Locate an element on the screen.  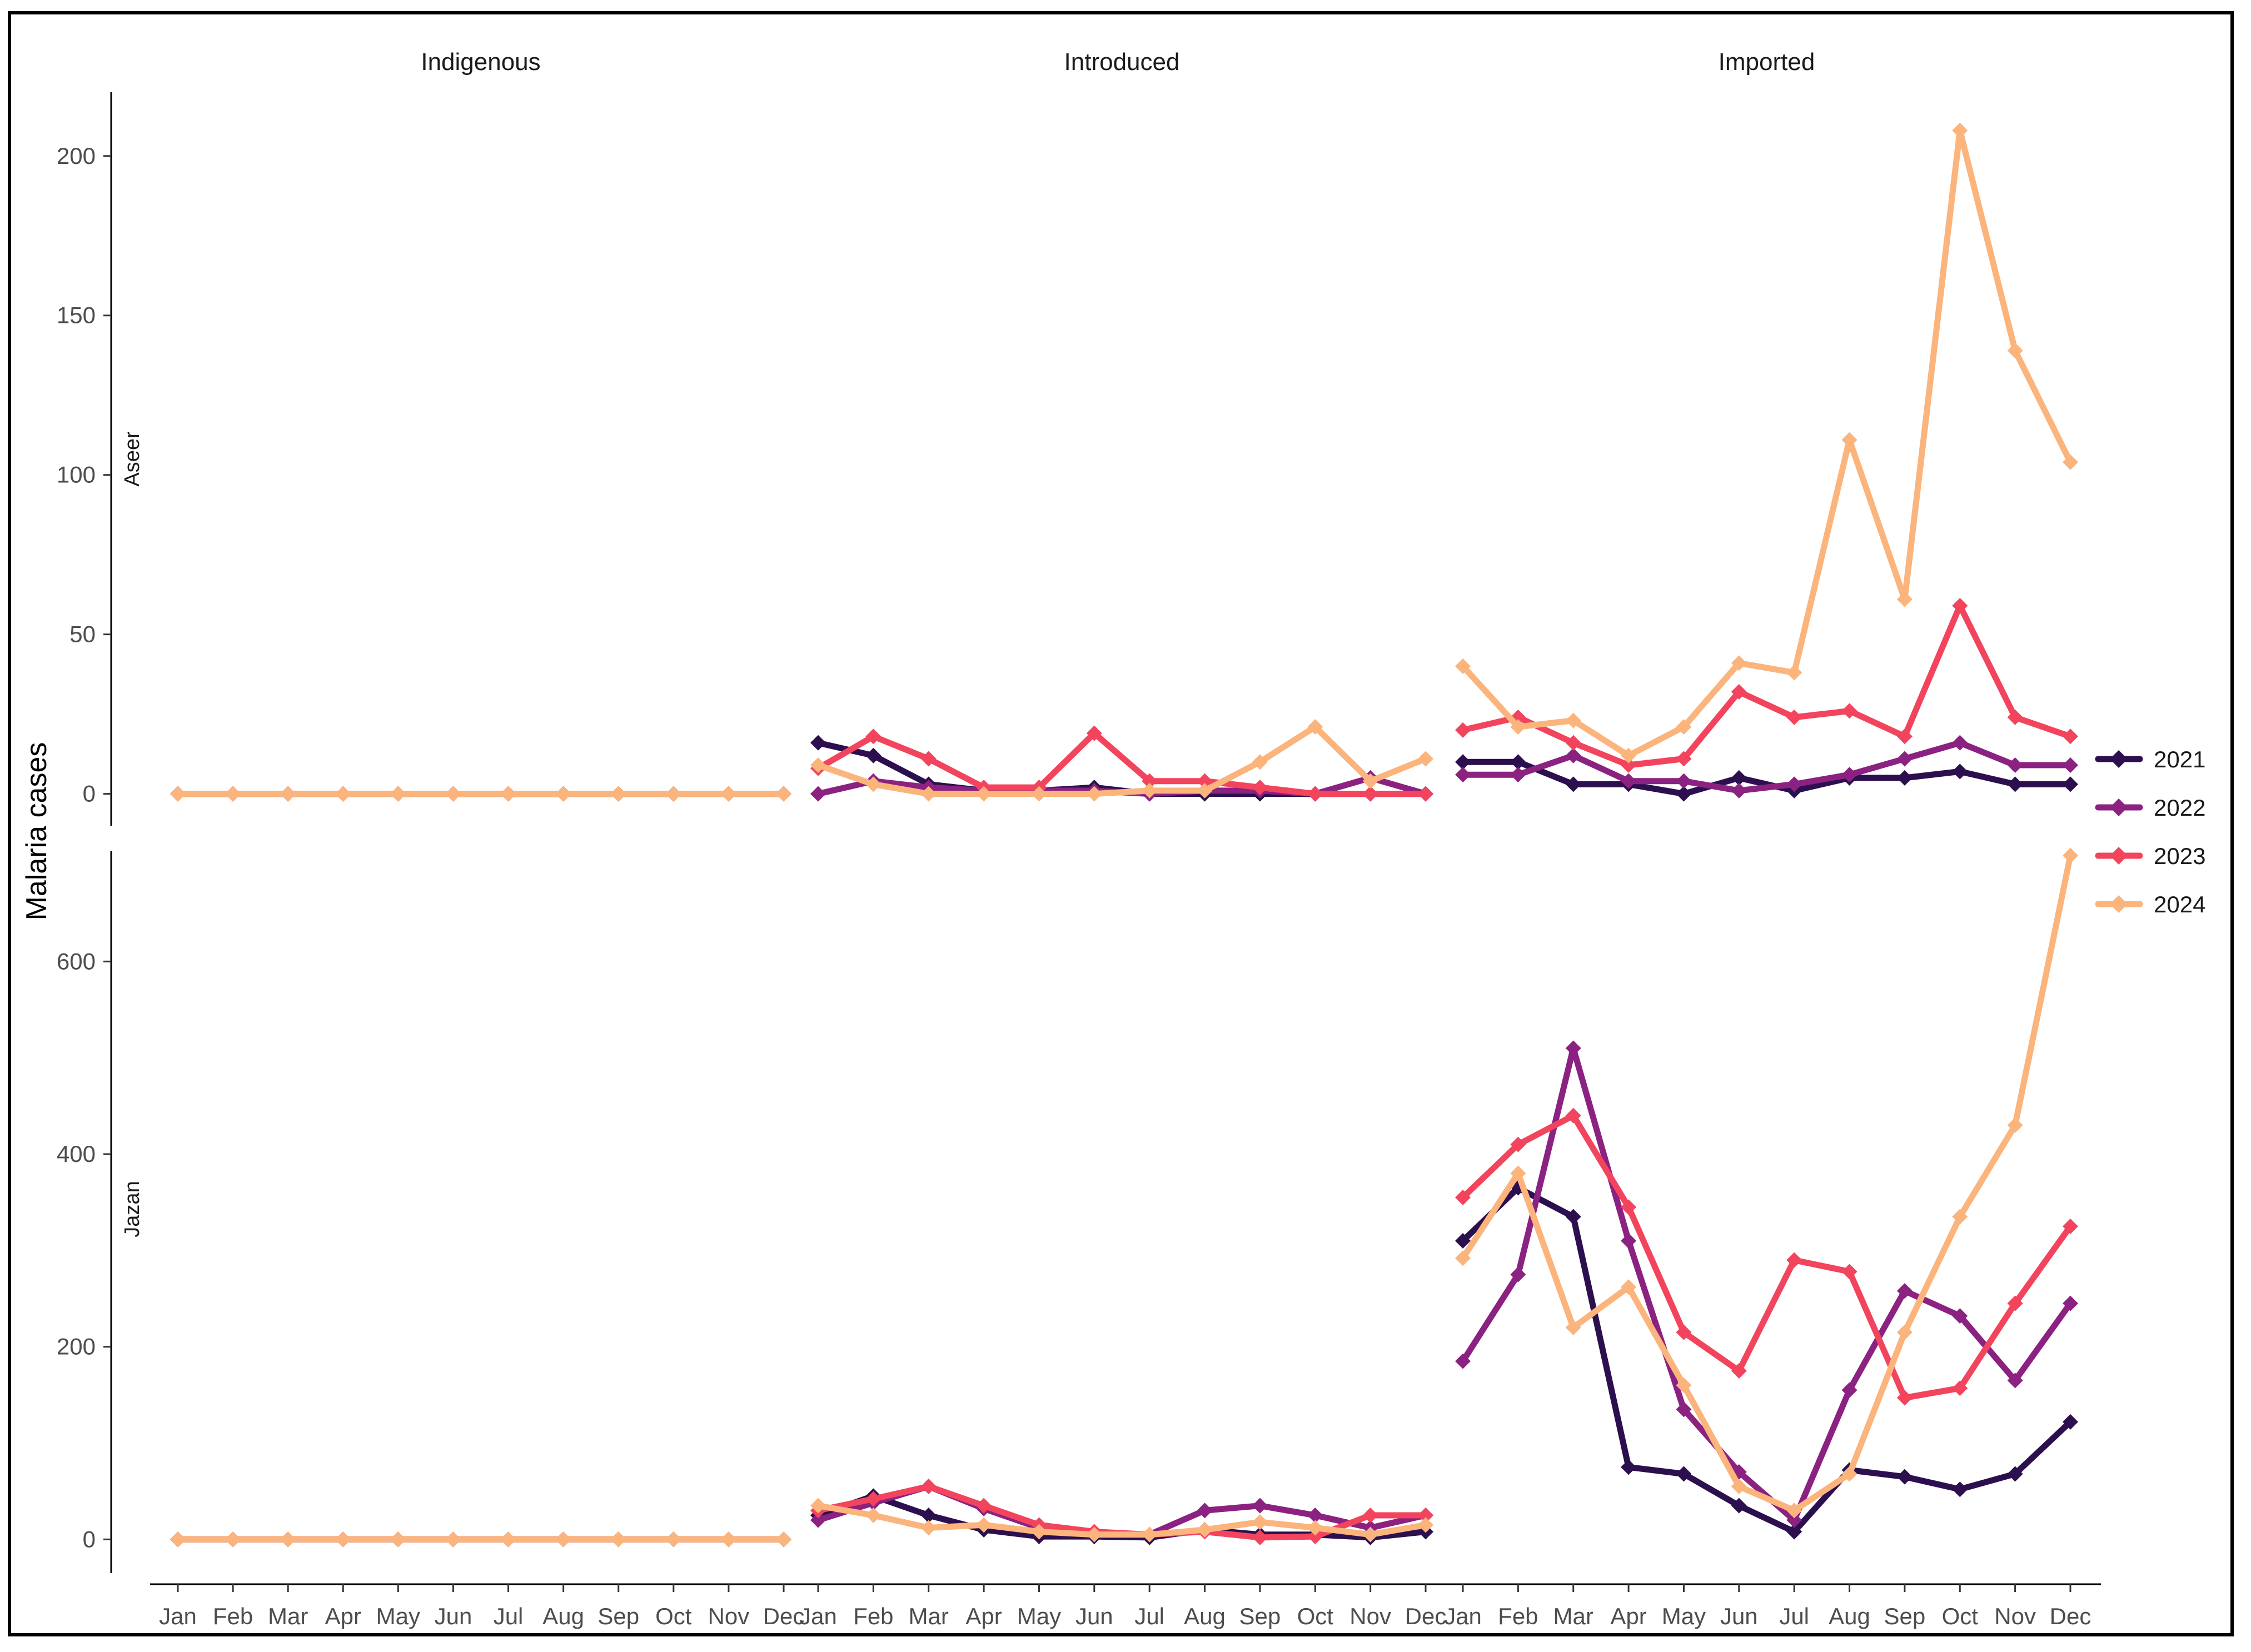
point-aseer-introduced-2023-sep is located at coordinates (1260, 788).